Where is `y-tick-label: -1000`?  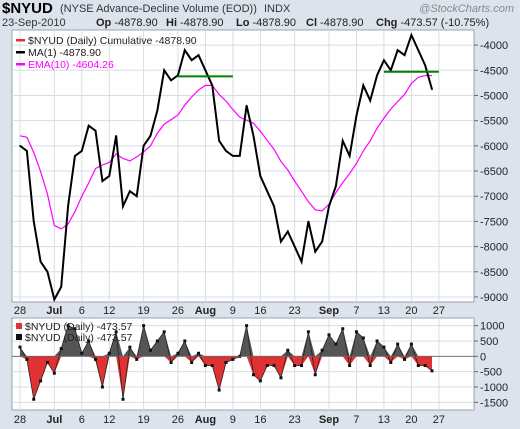 y-tick-label: -1000 is located at coordinates (494, 388).